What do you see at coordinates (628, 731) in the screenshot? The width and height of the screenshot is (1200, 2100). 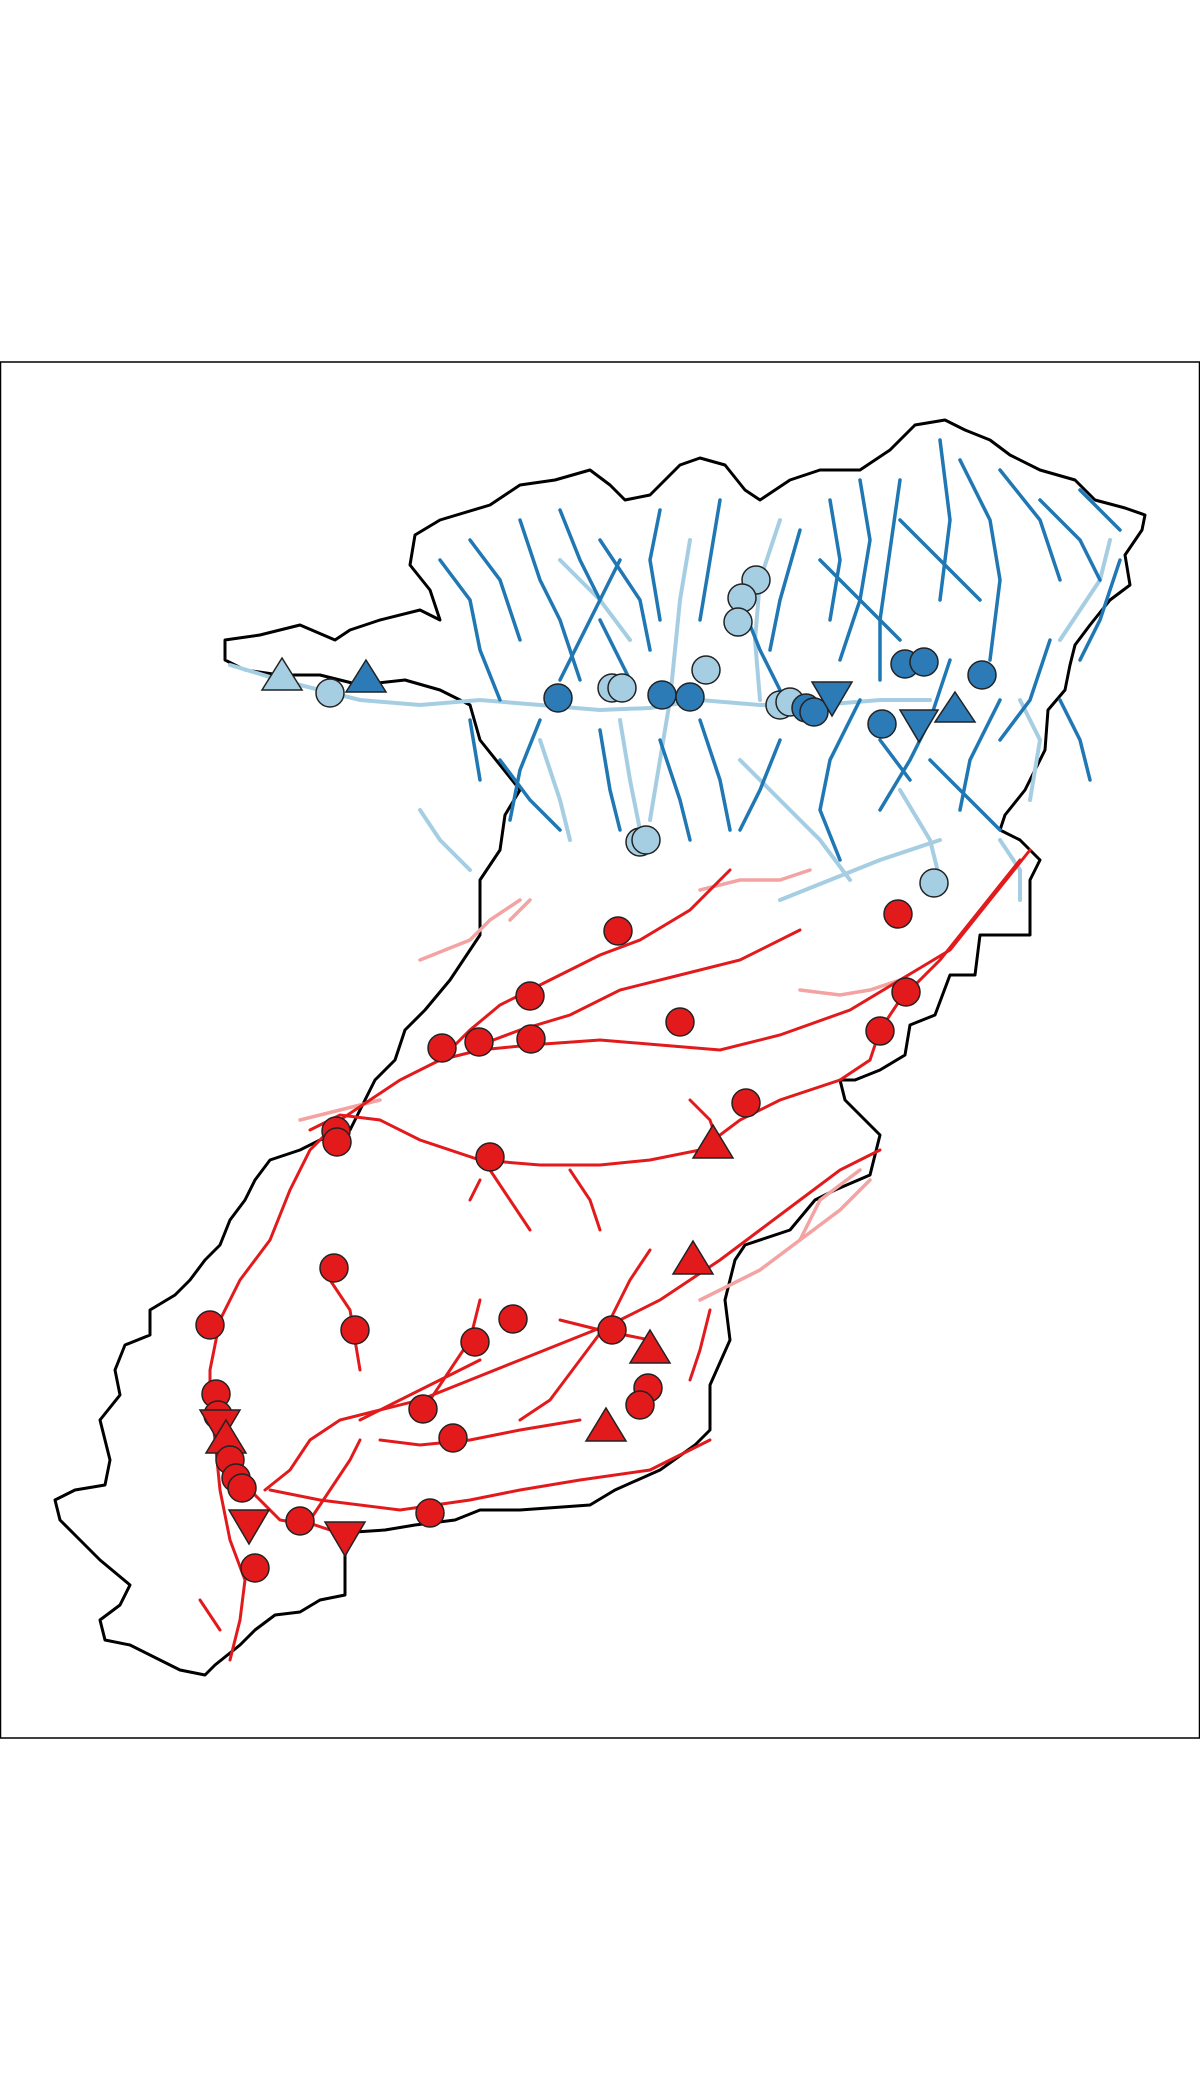 I see `upper-basin-markers` at bounding box center [628, 731].